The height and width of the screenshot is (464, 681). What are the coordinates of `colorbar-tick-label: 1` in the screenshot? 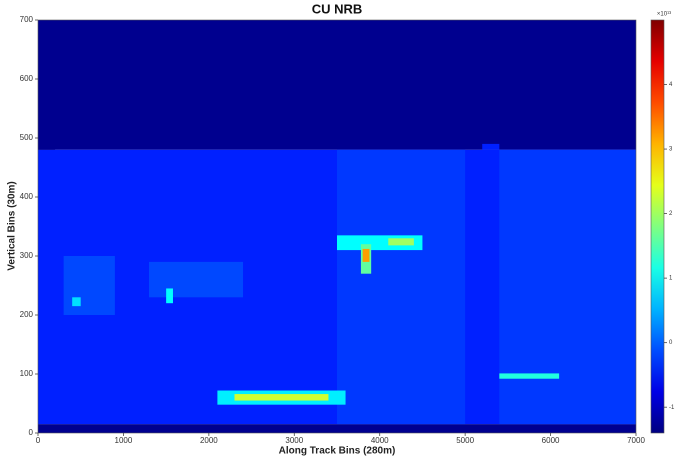 It's located at (671, 279).